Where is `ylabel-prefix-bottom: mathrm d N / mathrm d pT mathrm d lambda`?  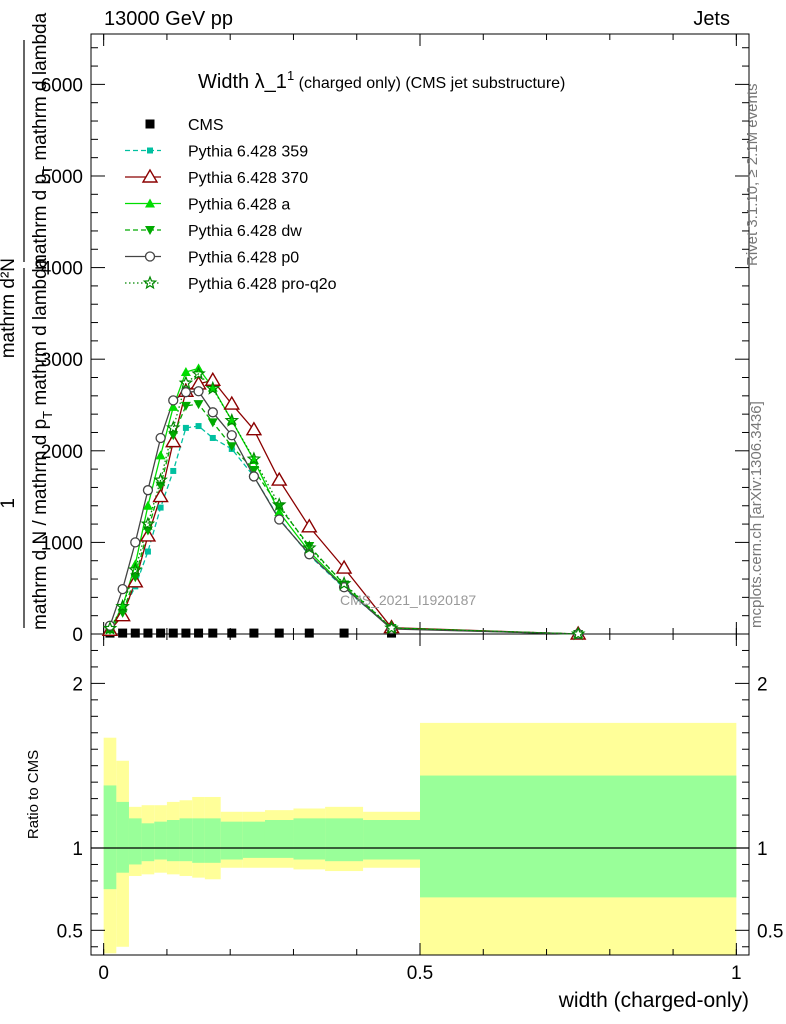 ylabel-prefix-bottom: mathrm d N / mathrm d pT mathrm d lambda is located at coordinates (42, 443).